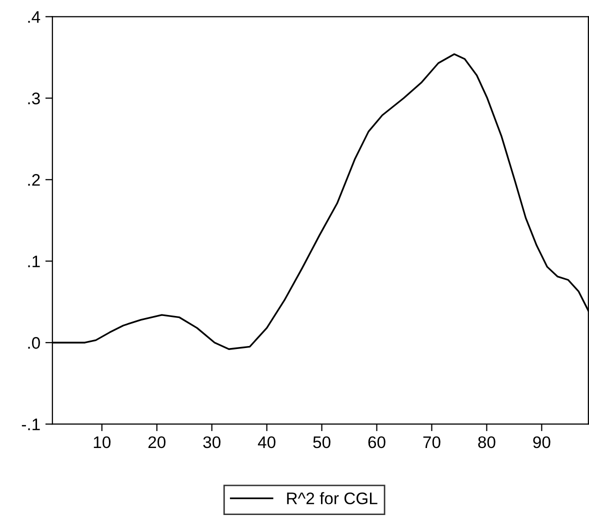  I want to click on x-tick-label: 10, so click(102, 442).